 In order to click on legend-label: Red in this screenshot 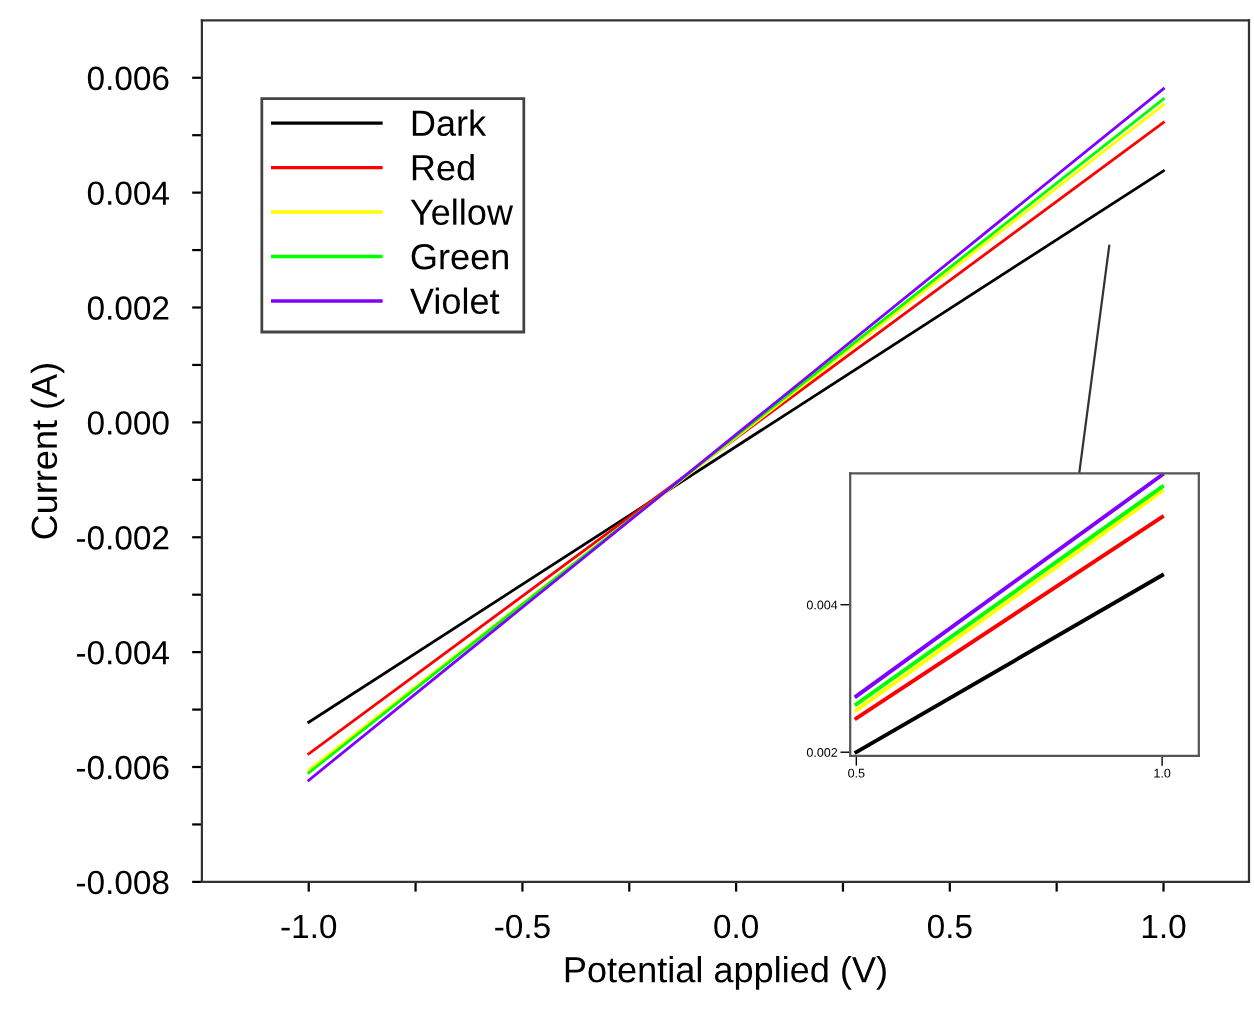, I will do `click(443, 167)`.